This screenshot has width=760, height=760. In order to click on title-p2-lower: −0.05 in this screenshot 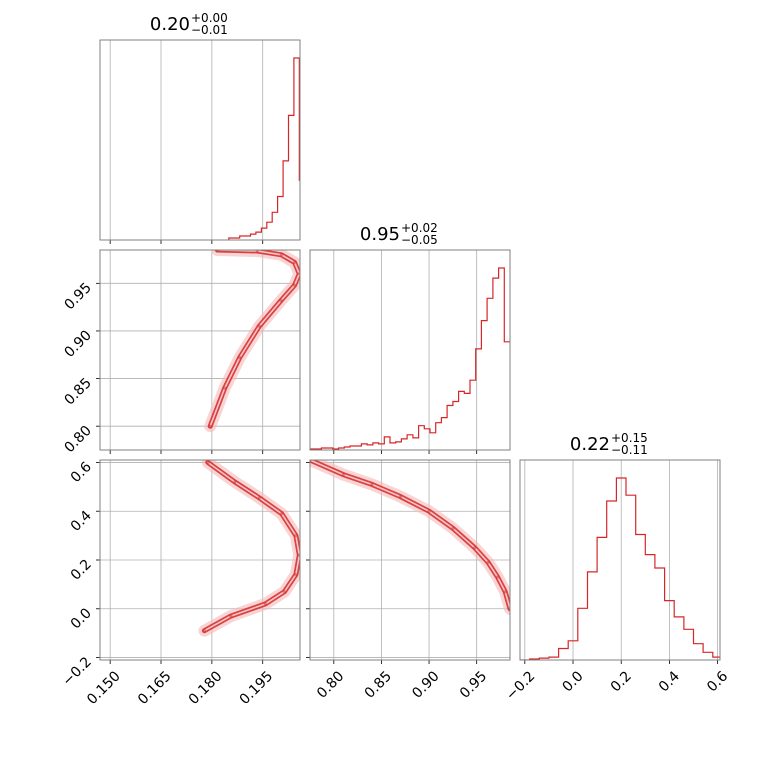, I will do `click(419, 240)`.